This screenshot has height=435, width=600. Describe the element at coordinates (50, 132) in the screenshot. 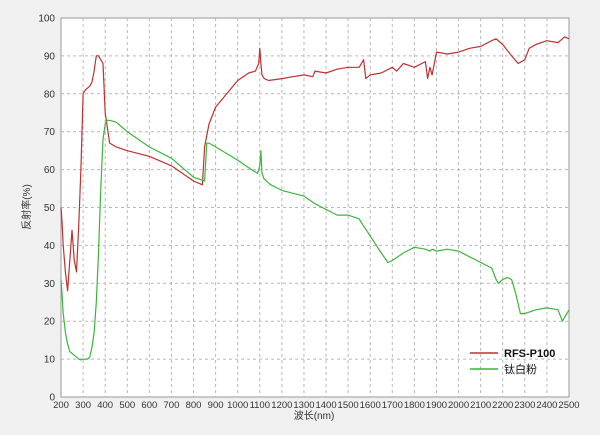

I see `y-tick-label: 70` at that location.